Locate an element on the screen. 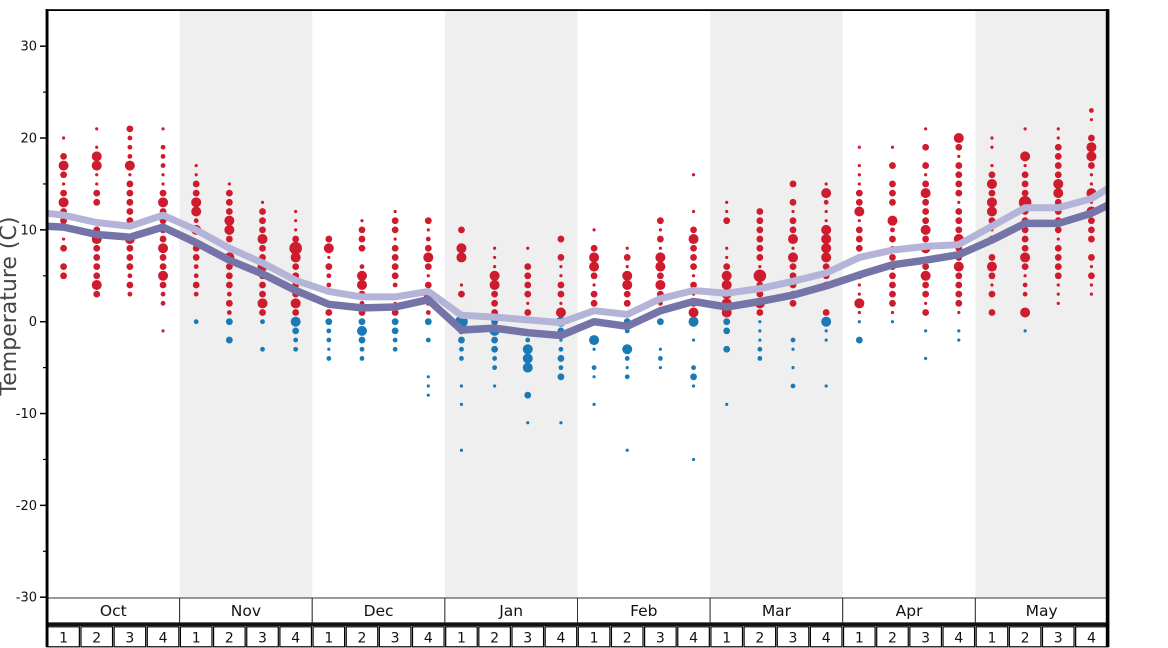  week-number-label: 2 is located at coordinates (759, 639).